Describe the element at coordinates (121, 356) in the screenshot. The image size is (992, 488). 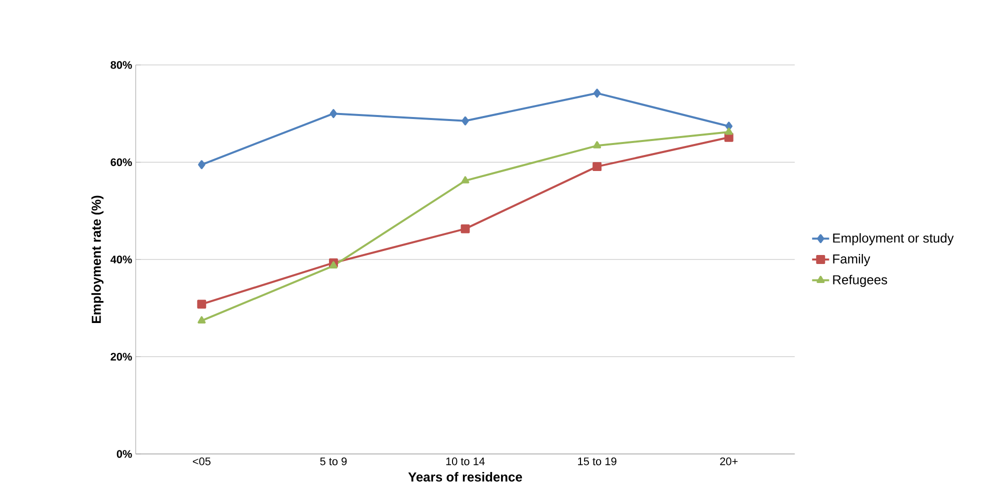
I see `y-tick-label: 20%` at that location.